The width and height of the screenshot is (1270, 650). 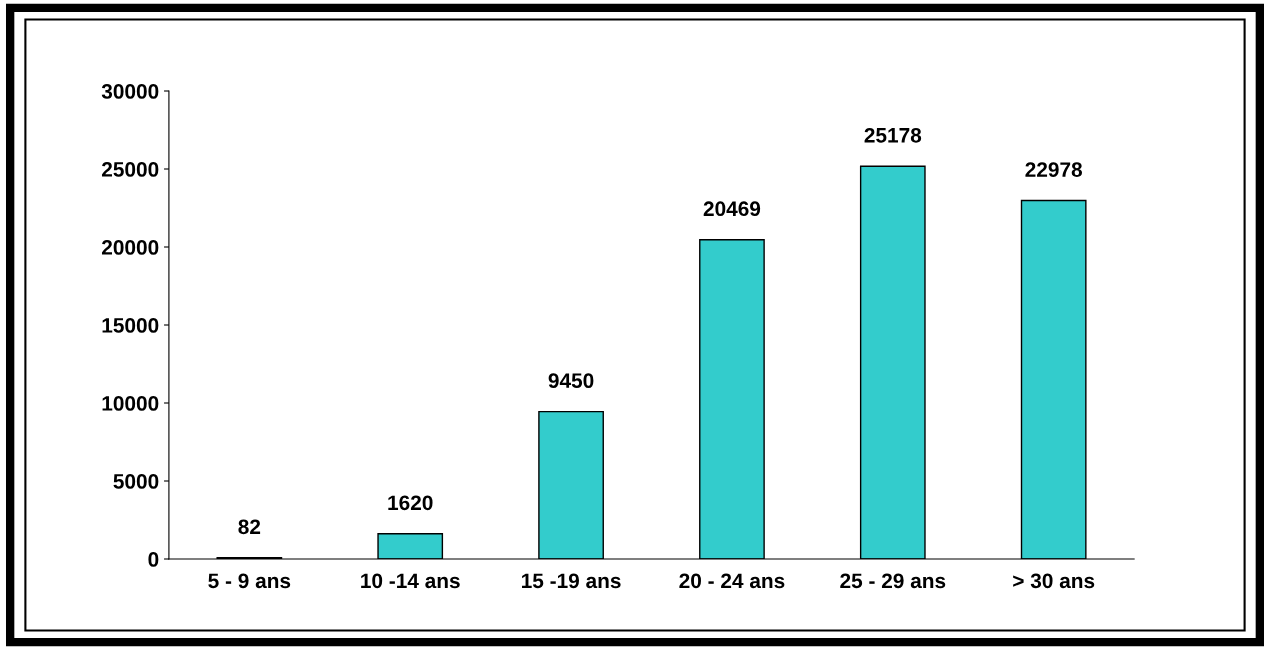 What do you see at coordinates (1054, 581) in the screenshot?
I see `x-tick-label: > 30 ans` at bounding box center [1054, 581].